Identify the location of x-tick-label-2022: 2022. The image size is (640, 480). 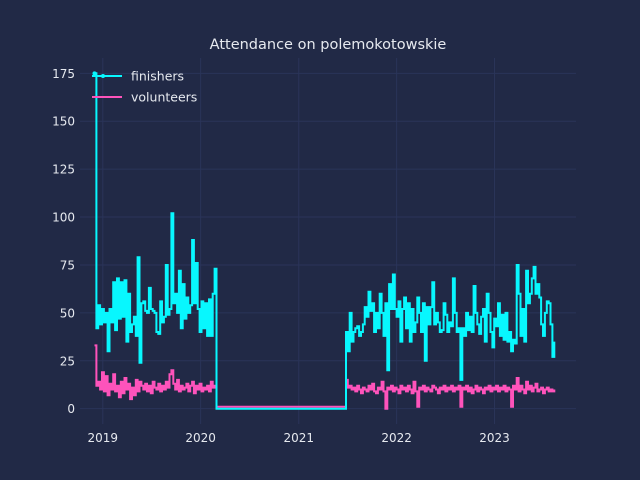
(396, 438).